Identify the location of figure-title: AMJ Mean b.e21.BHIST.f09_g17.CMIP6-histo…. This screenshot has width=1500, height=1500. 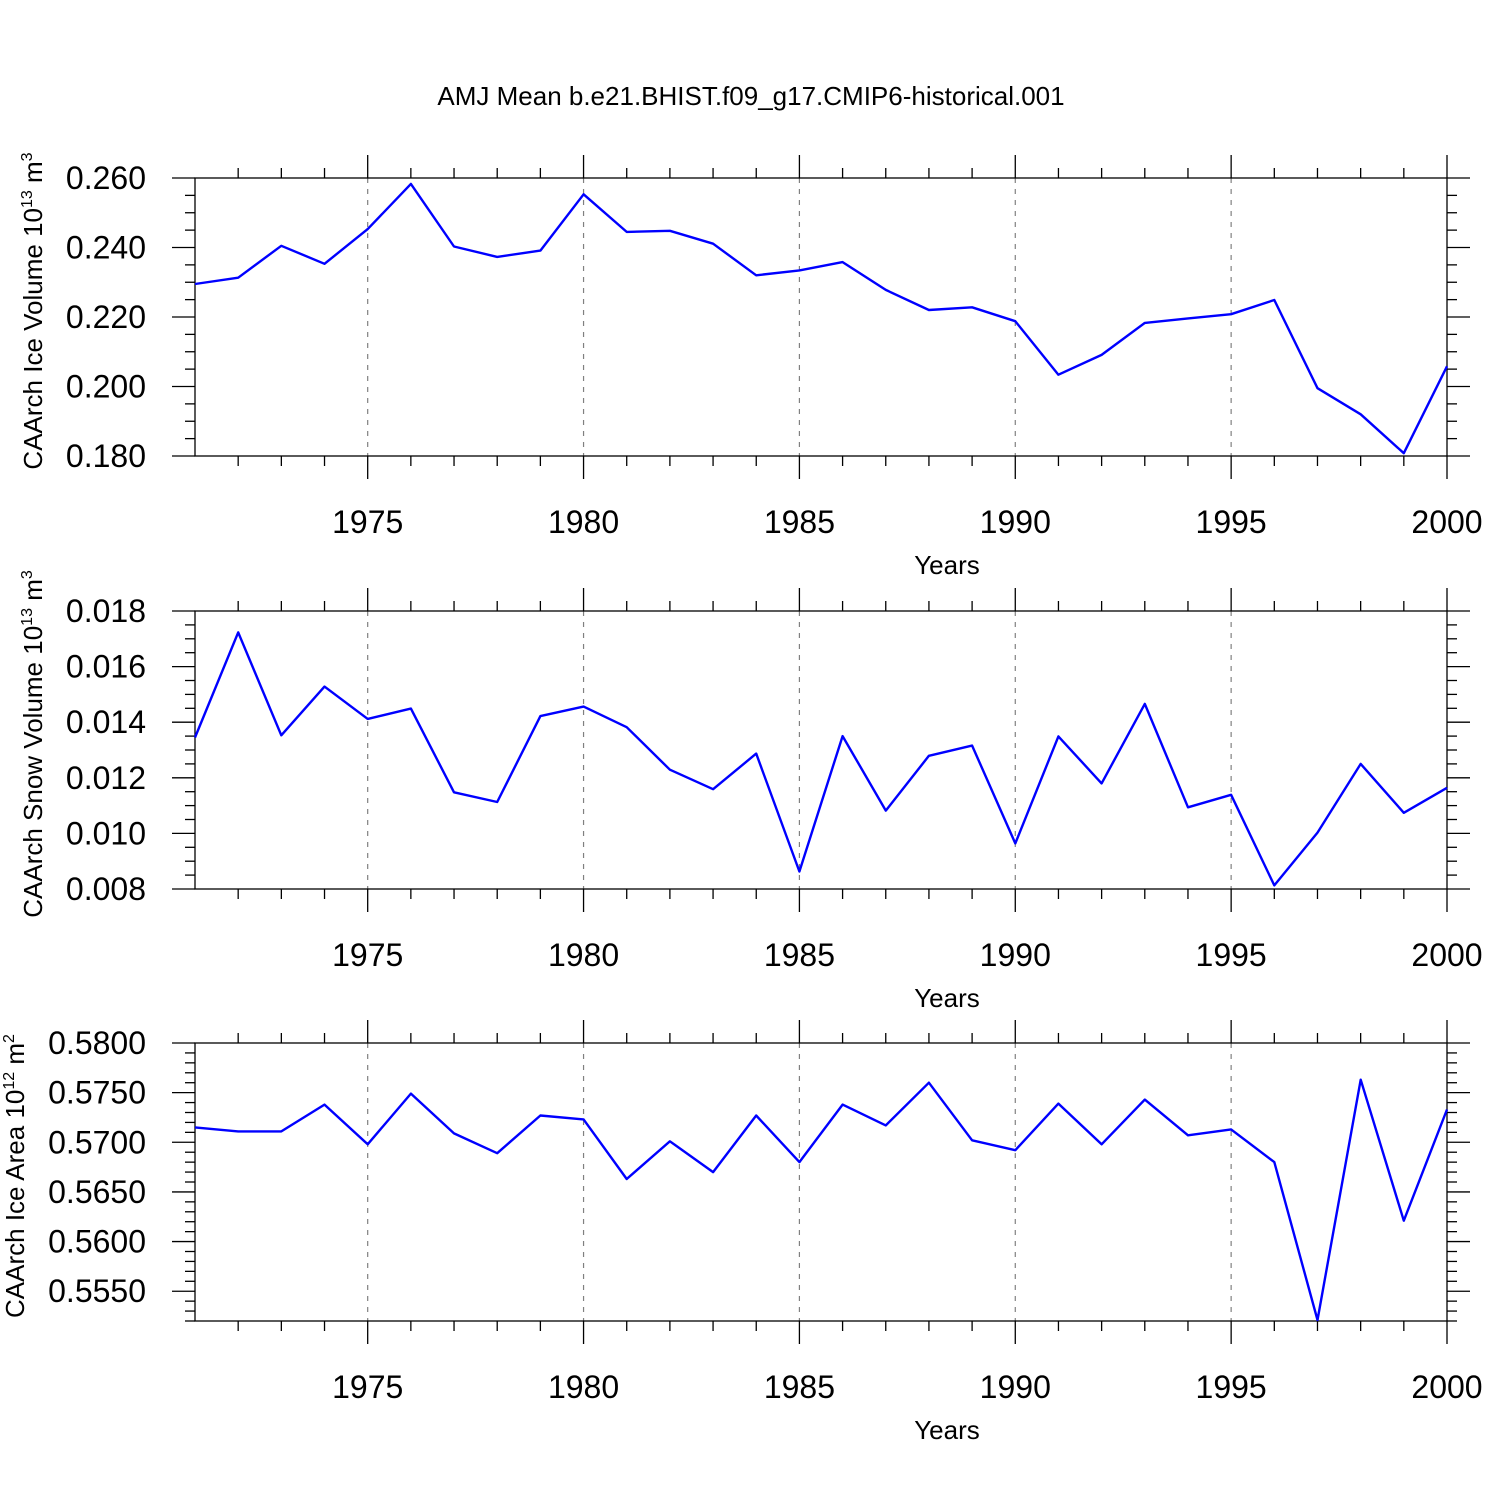
(750, 96).